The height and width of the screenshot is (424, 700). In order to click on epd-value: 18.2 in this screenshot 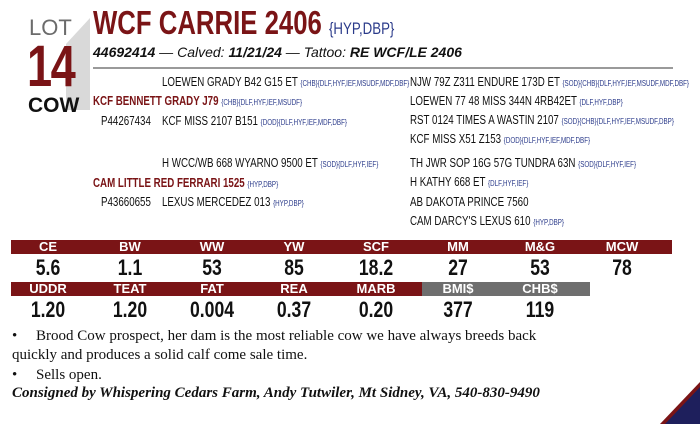, I will do `click(376, 267)`.